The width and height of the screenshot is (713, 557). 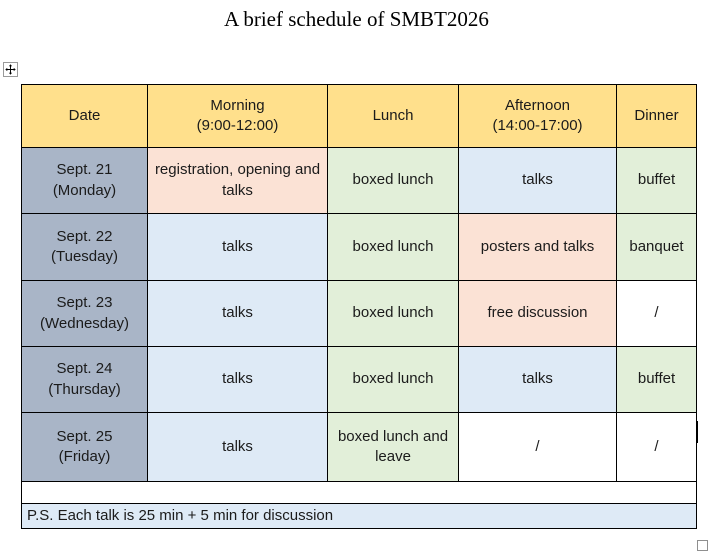 What do you see at coordinates (84, 379) in the screenshot?
I see `date-cell: Sept. 24 (Thursday)` at bounding box center [84, 379].